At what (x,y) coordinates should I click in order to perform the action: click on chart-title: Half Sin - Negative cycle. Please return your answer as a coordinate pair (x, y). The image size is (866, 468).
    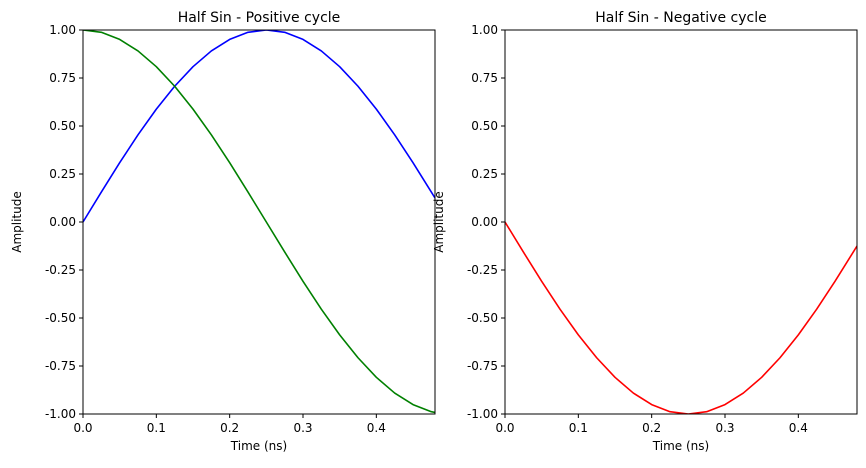
    Looking at the image, I should click on (680, 18).